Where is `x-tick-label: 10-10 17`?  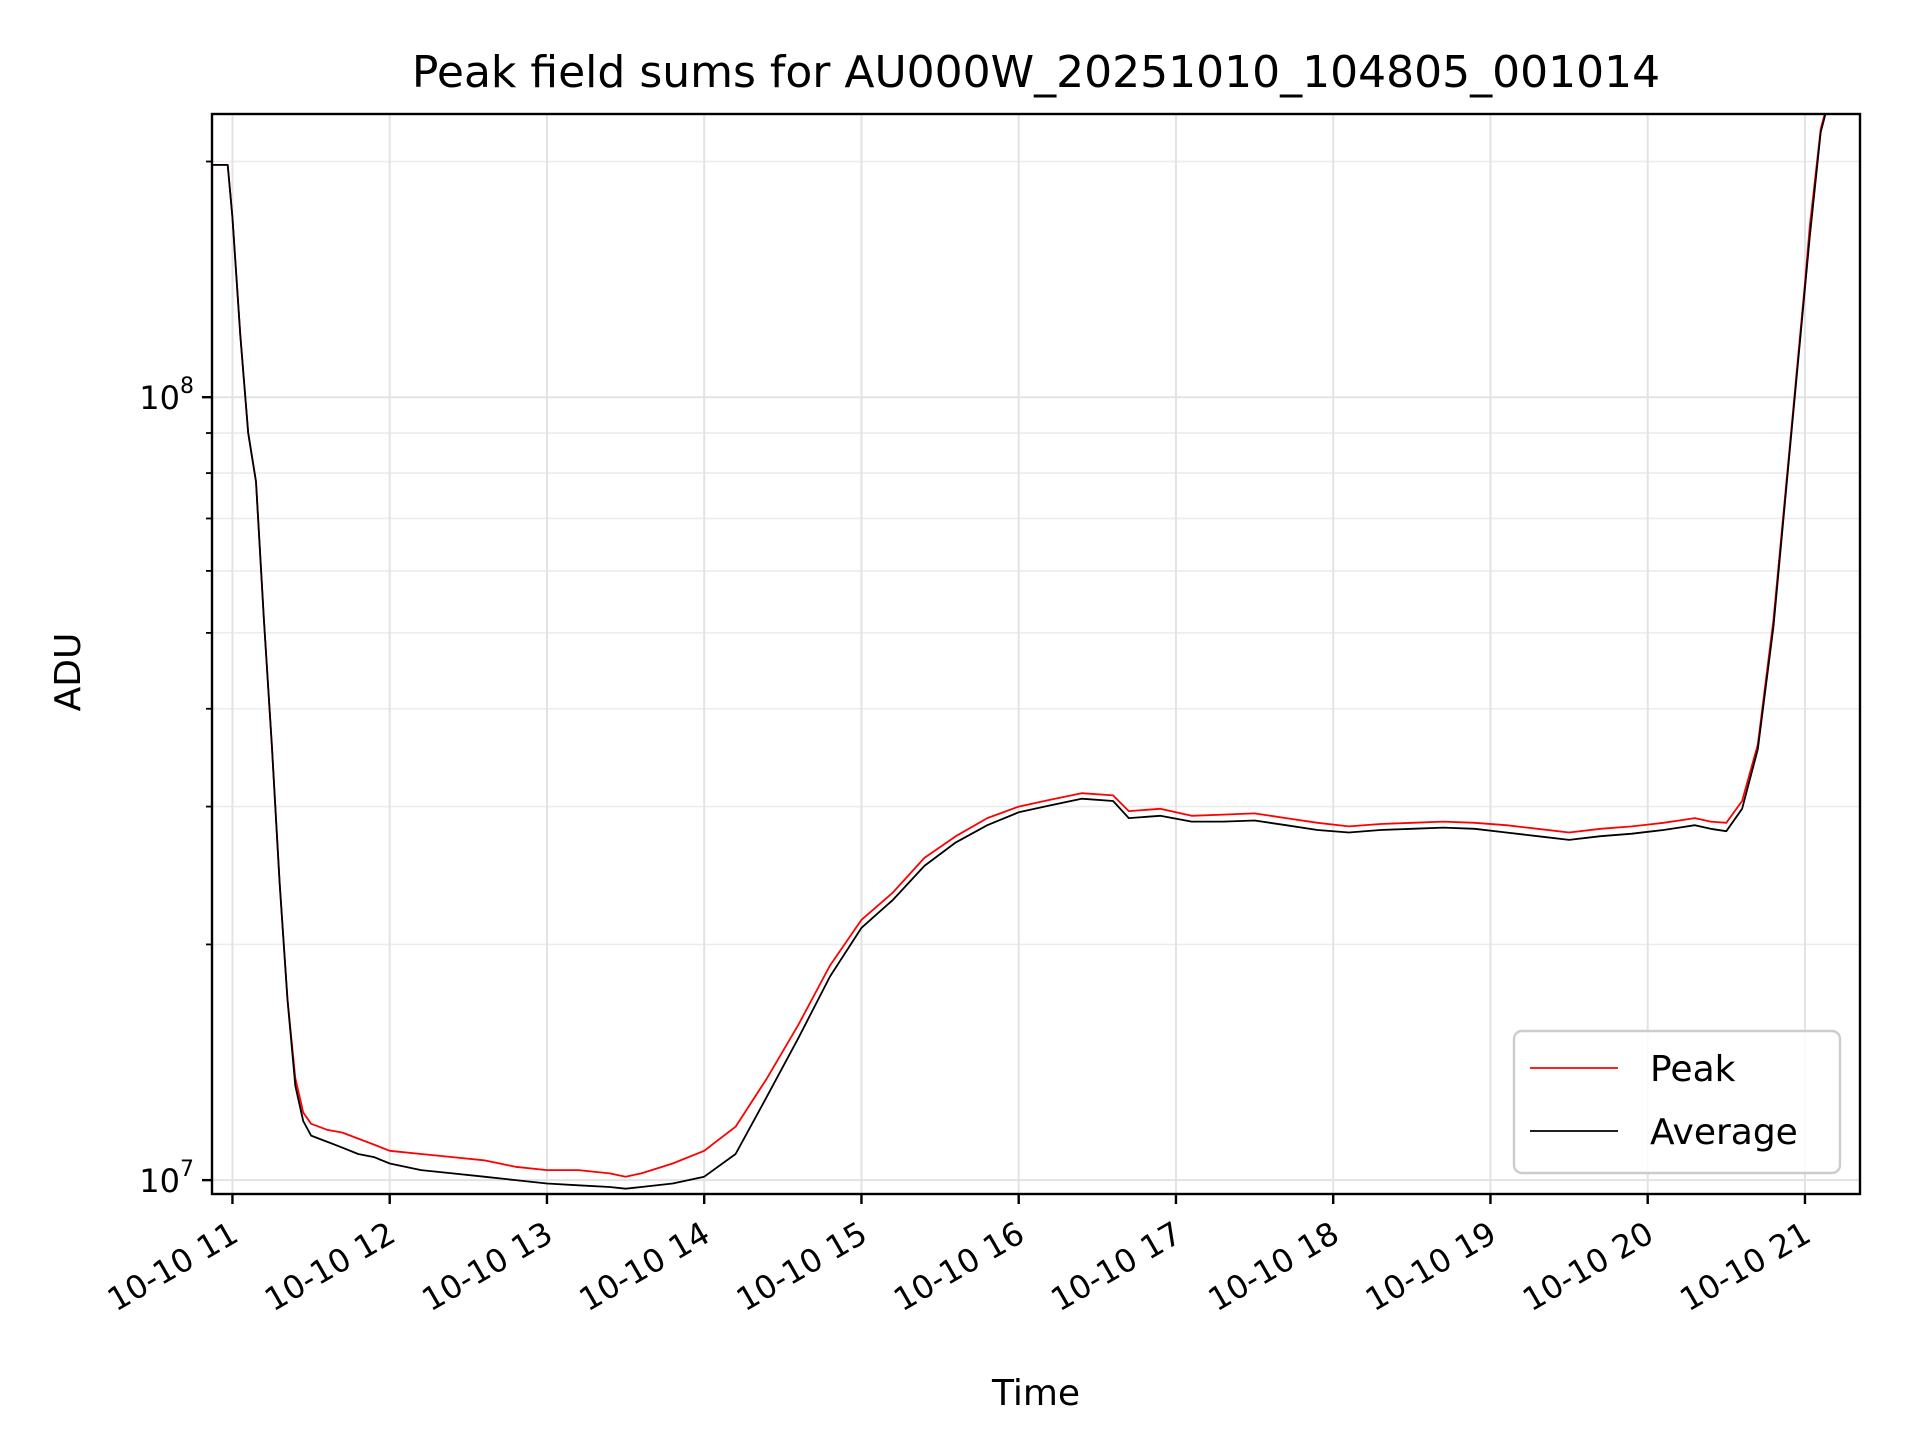
x-tick-label: 10-10 17 is located at coordinates (1116, 1266).